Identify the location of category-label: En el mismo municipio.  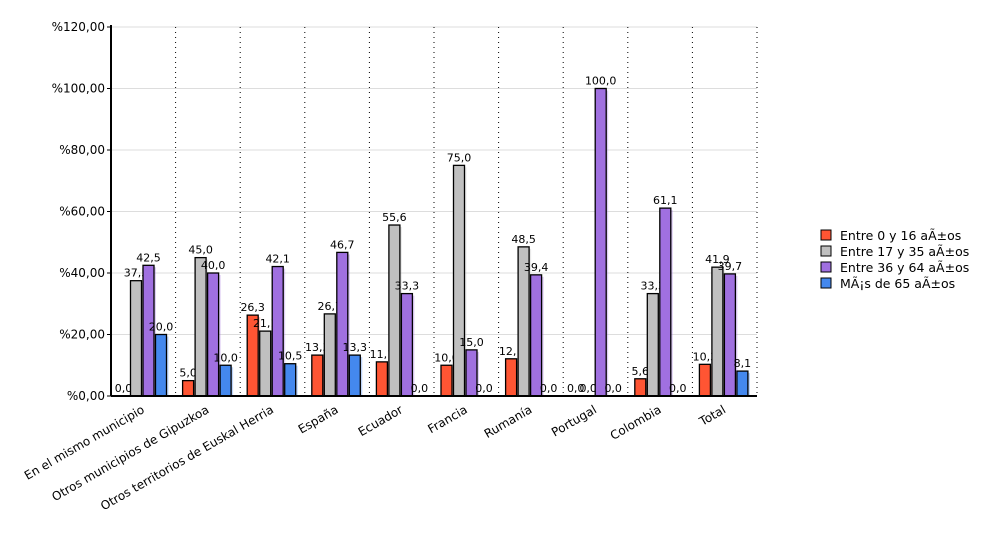
(84, 442).